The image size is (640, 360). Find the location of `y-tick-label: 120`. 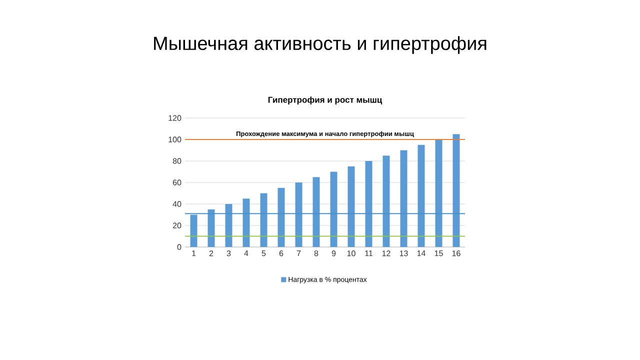

y-tick-label: 120 is located at coordinates (175, 118).